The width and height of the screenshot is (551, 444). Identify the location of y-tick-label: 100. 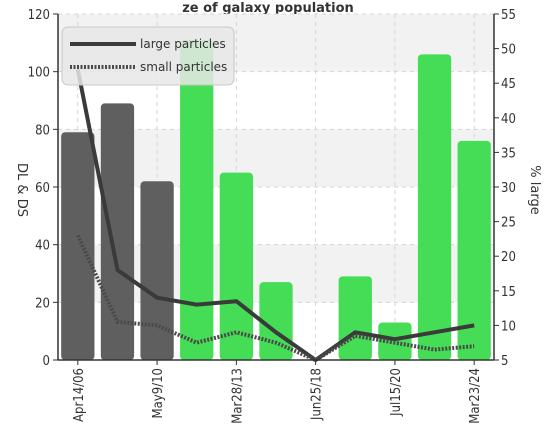
(39, 73).